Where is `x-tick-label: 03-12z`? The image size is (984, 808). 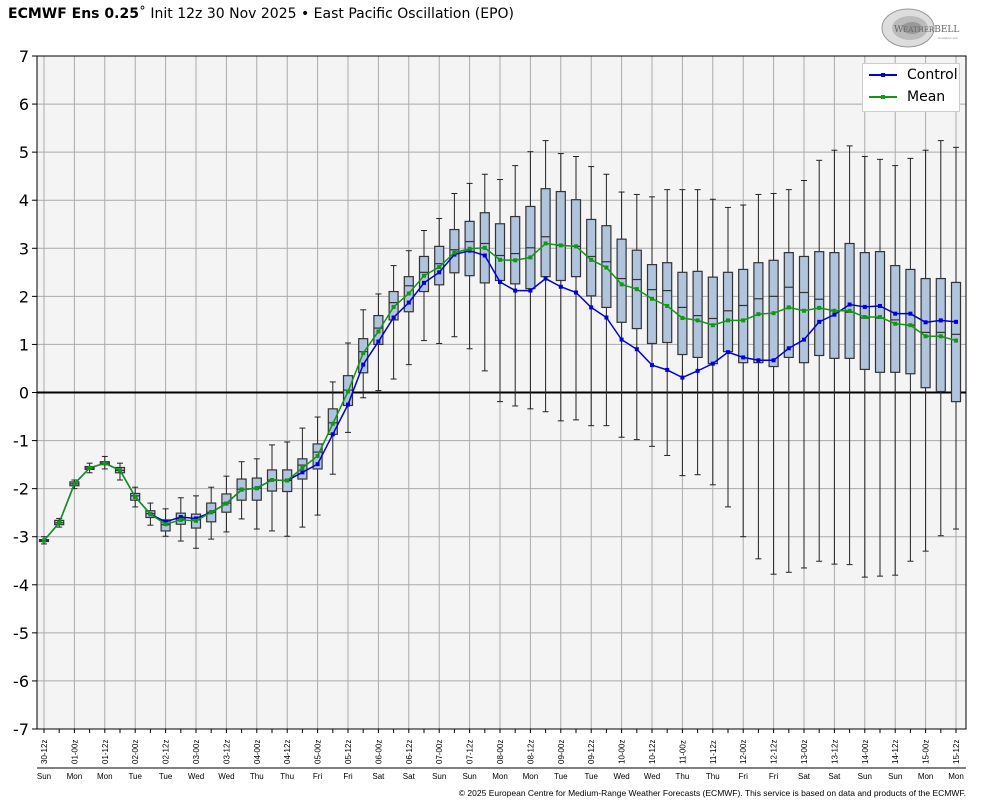
x-tick-label: 03-12z is located at coordinates (226, 752).